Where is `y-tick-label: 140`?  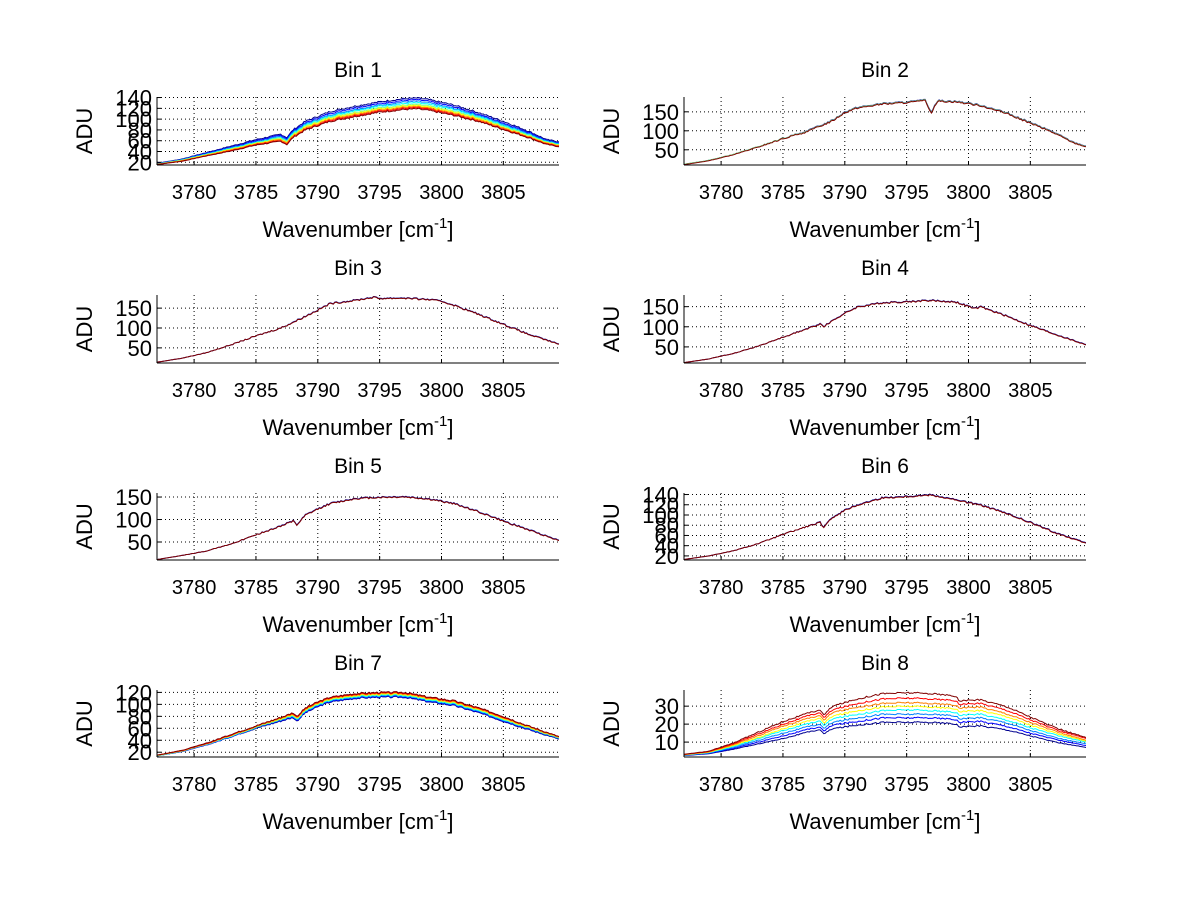 y-tick-label: 140 is located at coordinates (133, 98).